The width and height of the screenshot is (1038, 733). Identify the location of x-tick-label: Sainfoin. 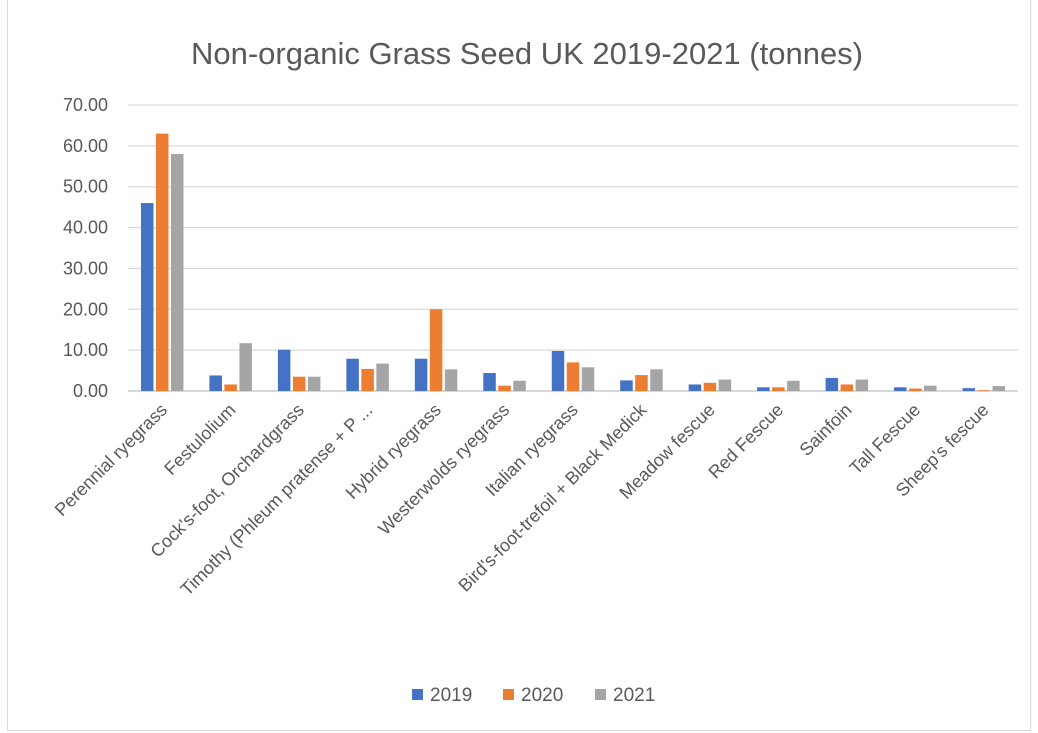
(826, 430).